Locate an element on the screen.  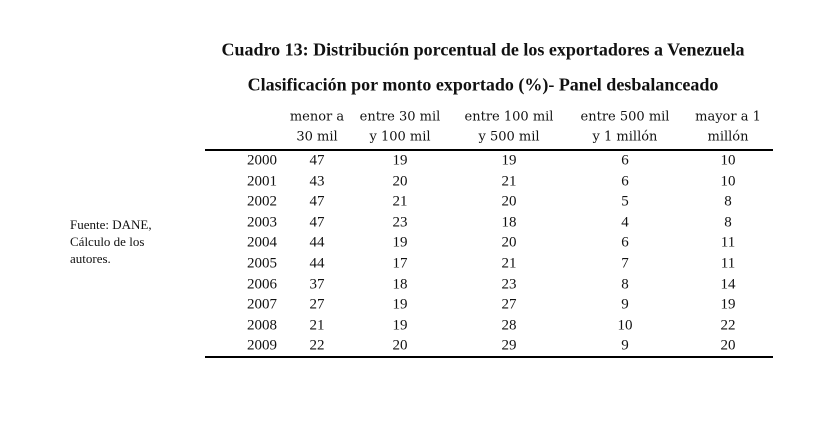
row-year: 2001 is located at coordinates (262, 181).